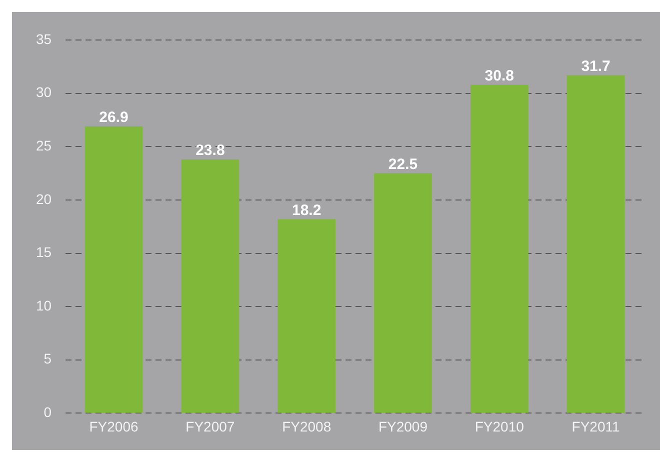 This screenshot has height=458, width=660. I want to click on data-label: 22.5, so click(403, 164).